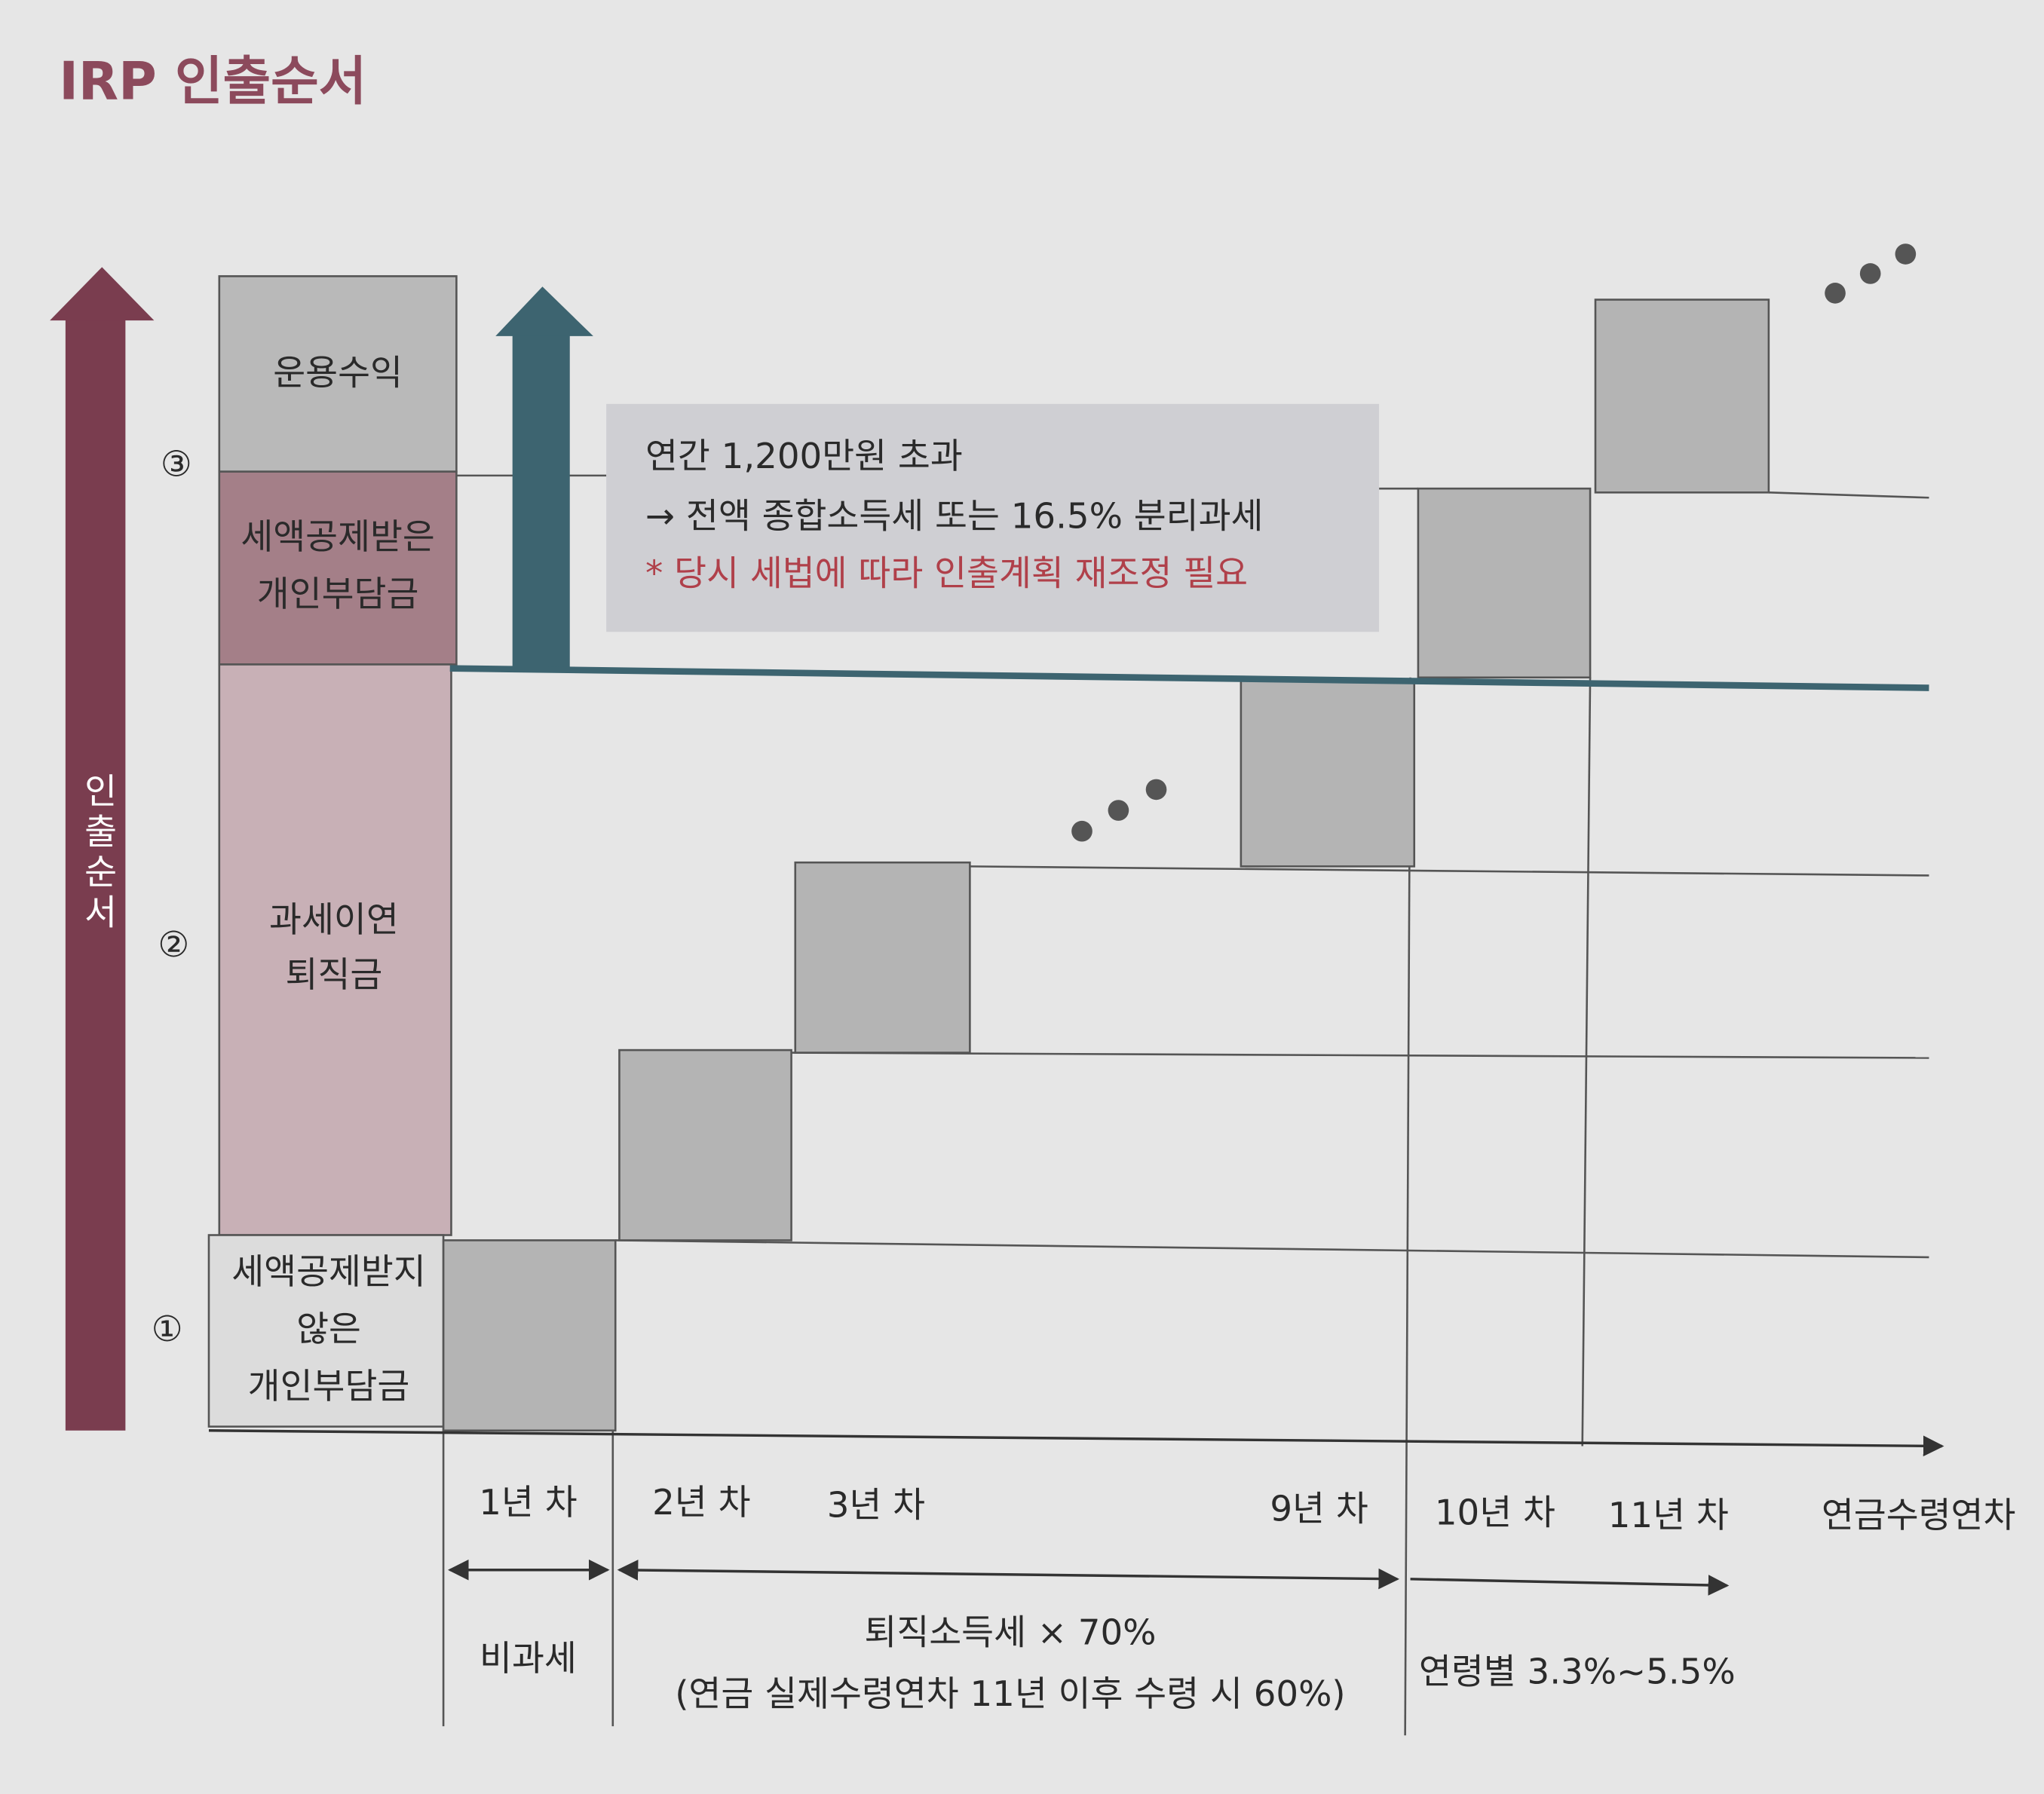  What do you see at coordinates (528, 1659) in the screenshot?
I see `tax-label: 비과세` at bounding box center [528, 1659].